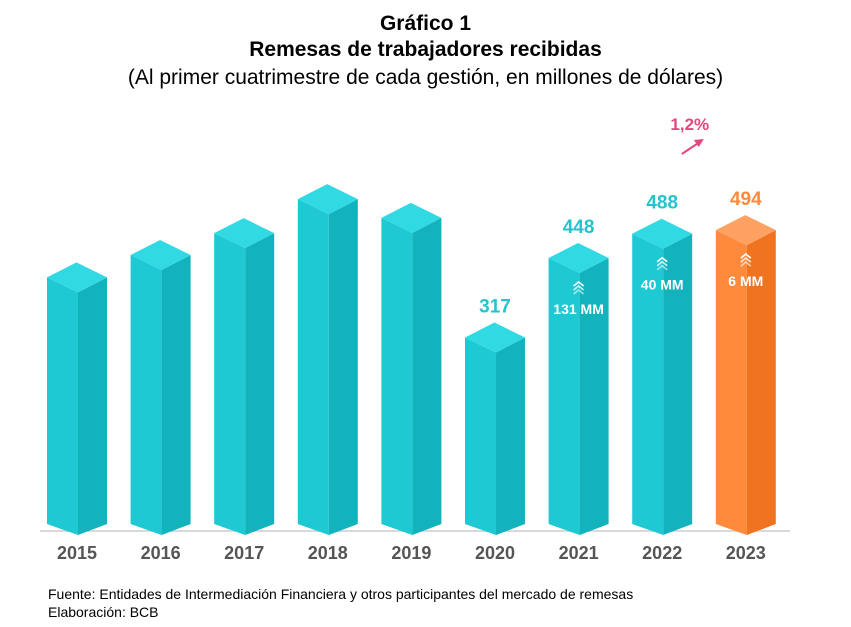 The height and width of the screenshot is (627, 851). I want to click on x-tick-label: 2015, so click(77, 553).